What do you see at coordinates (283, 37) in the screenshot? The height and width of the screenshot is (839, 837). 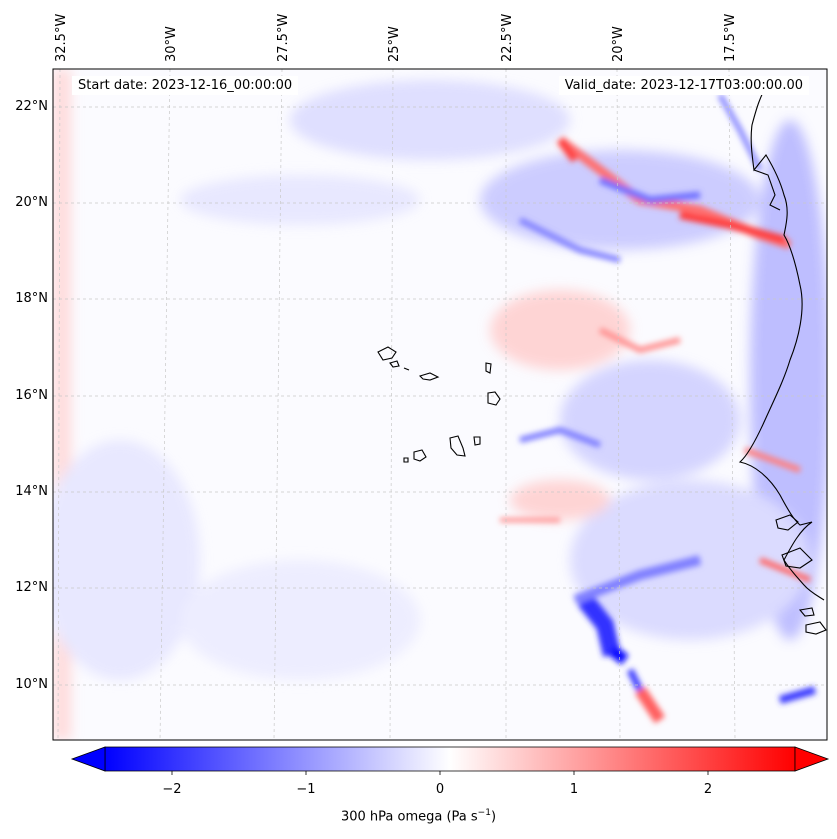 I see `lon-label: 27.5°W` at bounding box center [283, 37].